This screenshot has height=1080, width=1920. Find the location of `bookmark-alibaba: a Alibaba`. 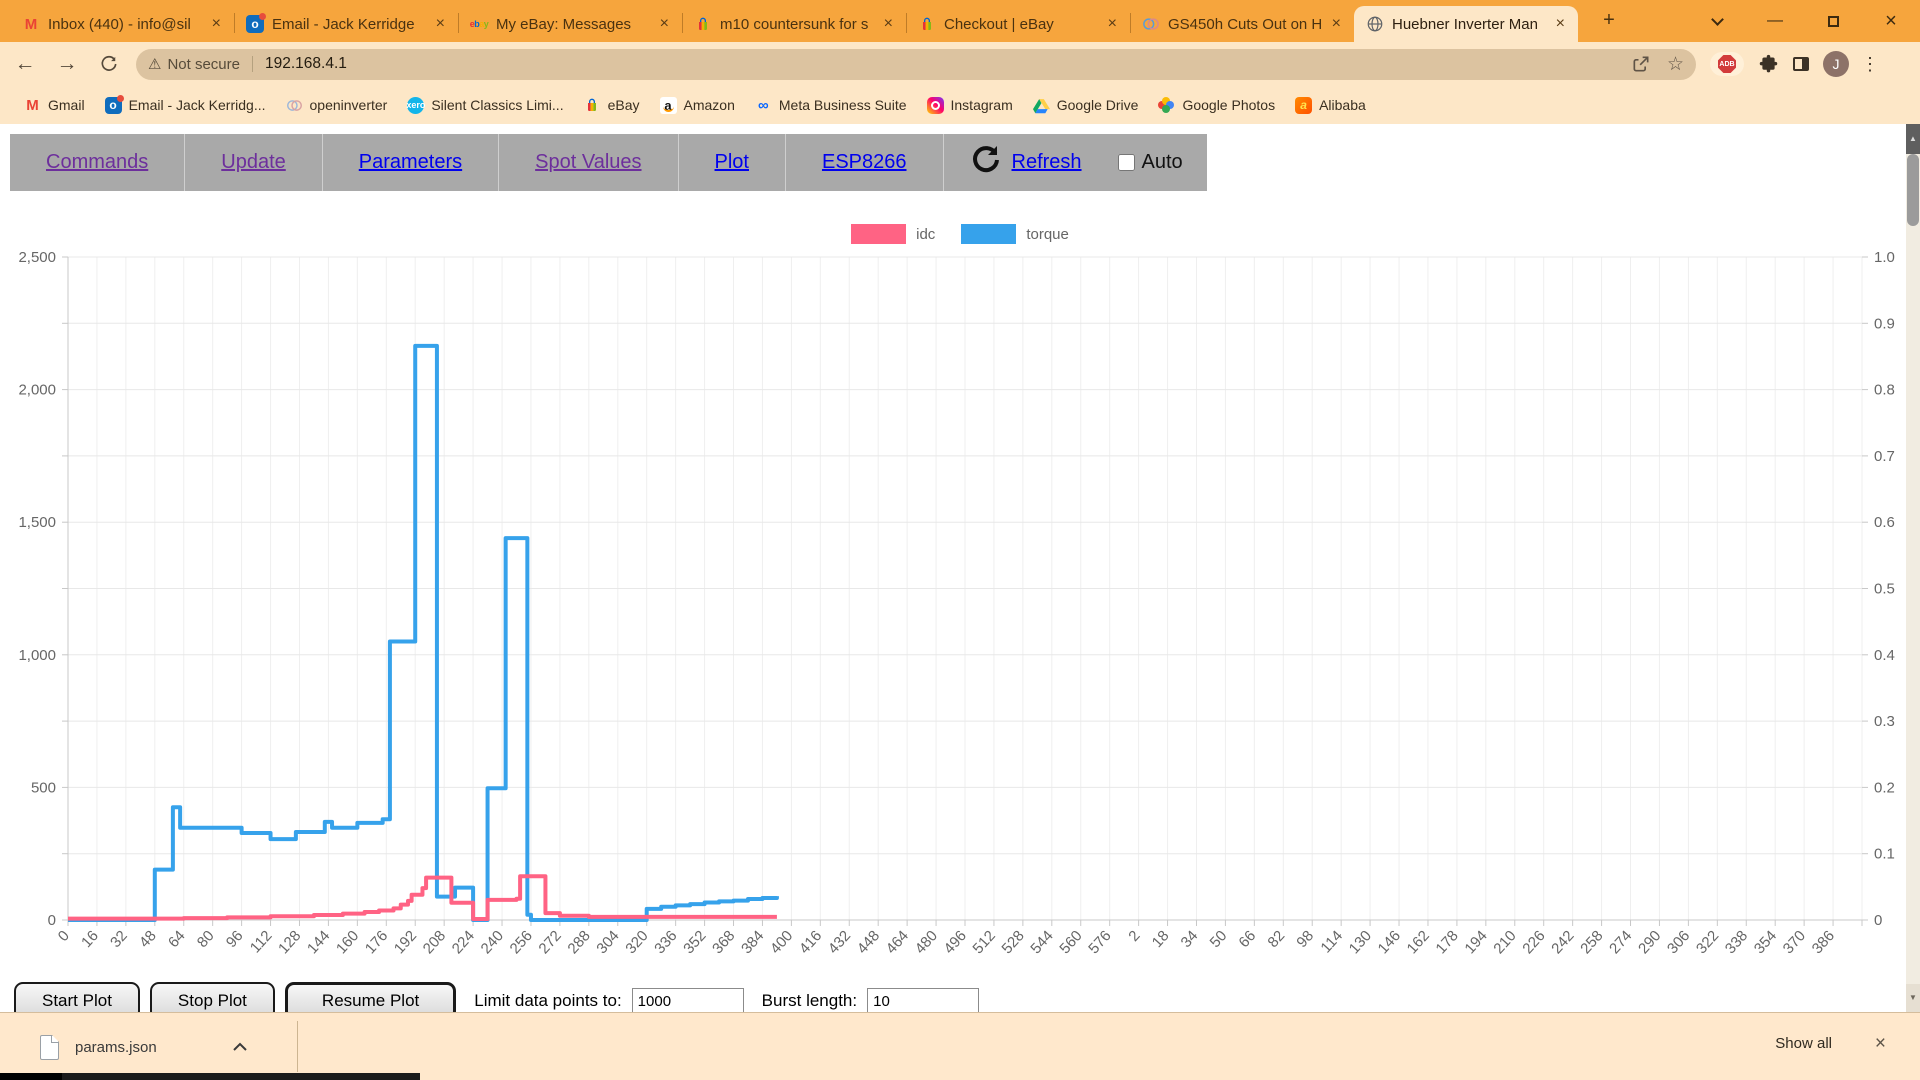

bookmark-alibaba: a Alibaba is located at coordinates (1330, 105).